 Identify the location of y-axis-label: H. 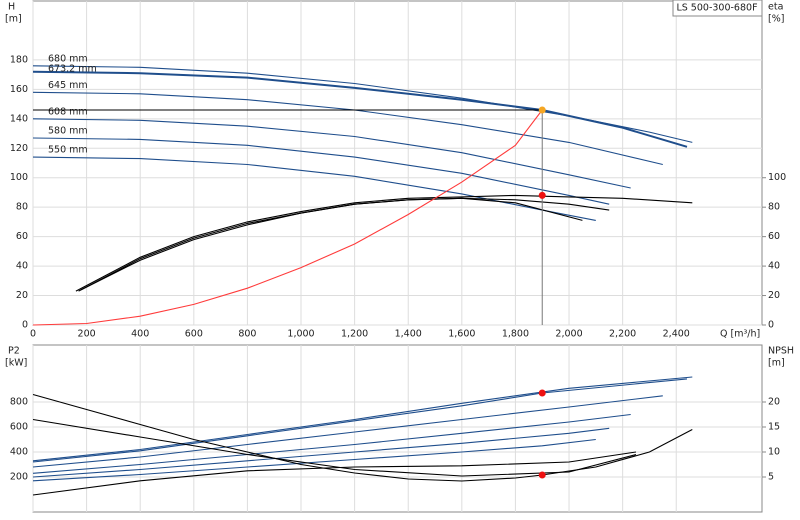
(11, 7).